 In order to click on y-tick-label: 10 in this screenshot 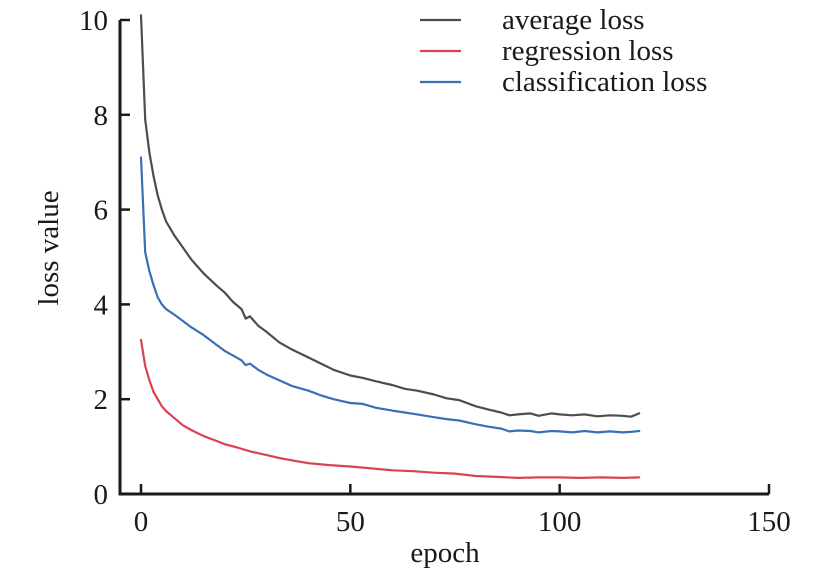, I will do `click(93, 21)`.